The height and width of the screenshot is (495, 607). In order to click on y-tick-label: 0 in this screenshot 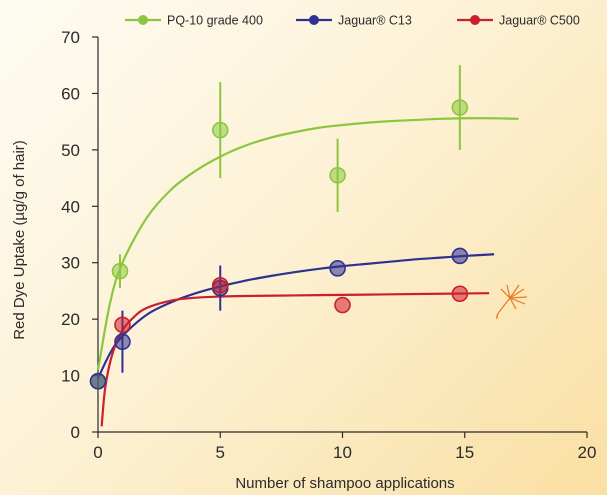, I will do `click(75, 432)`.